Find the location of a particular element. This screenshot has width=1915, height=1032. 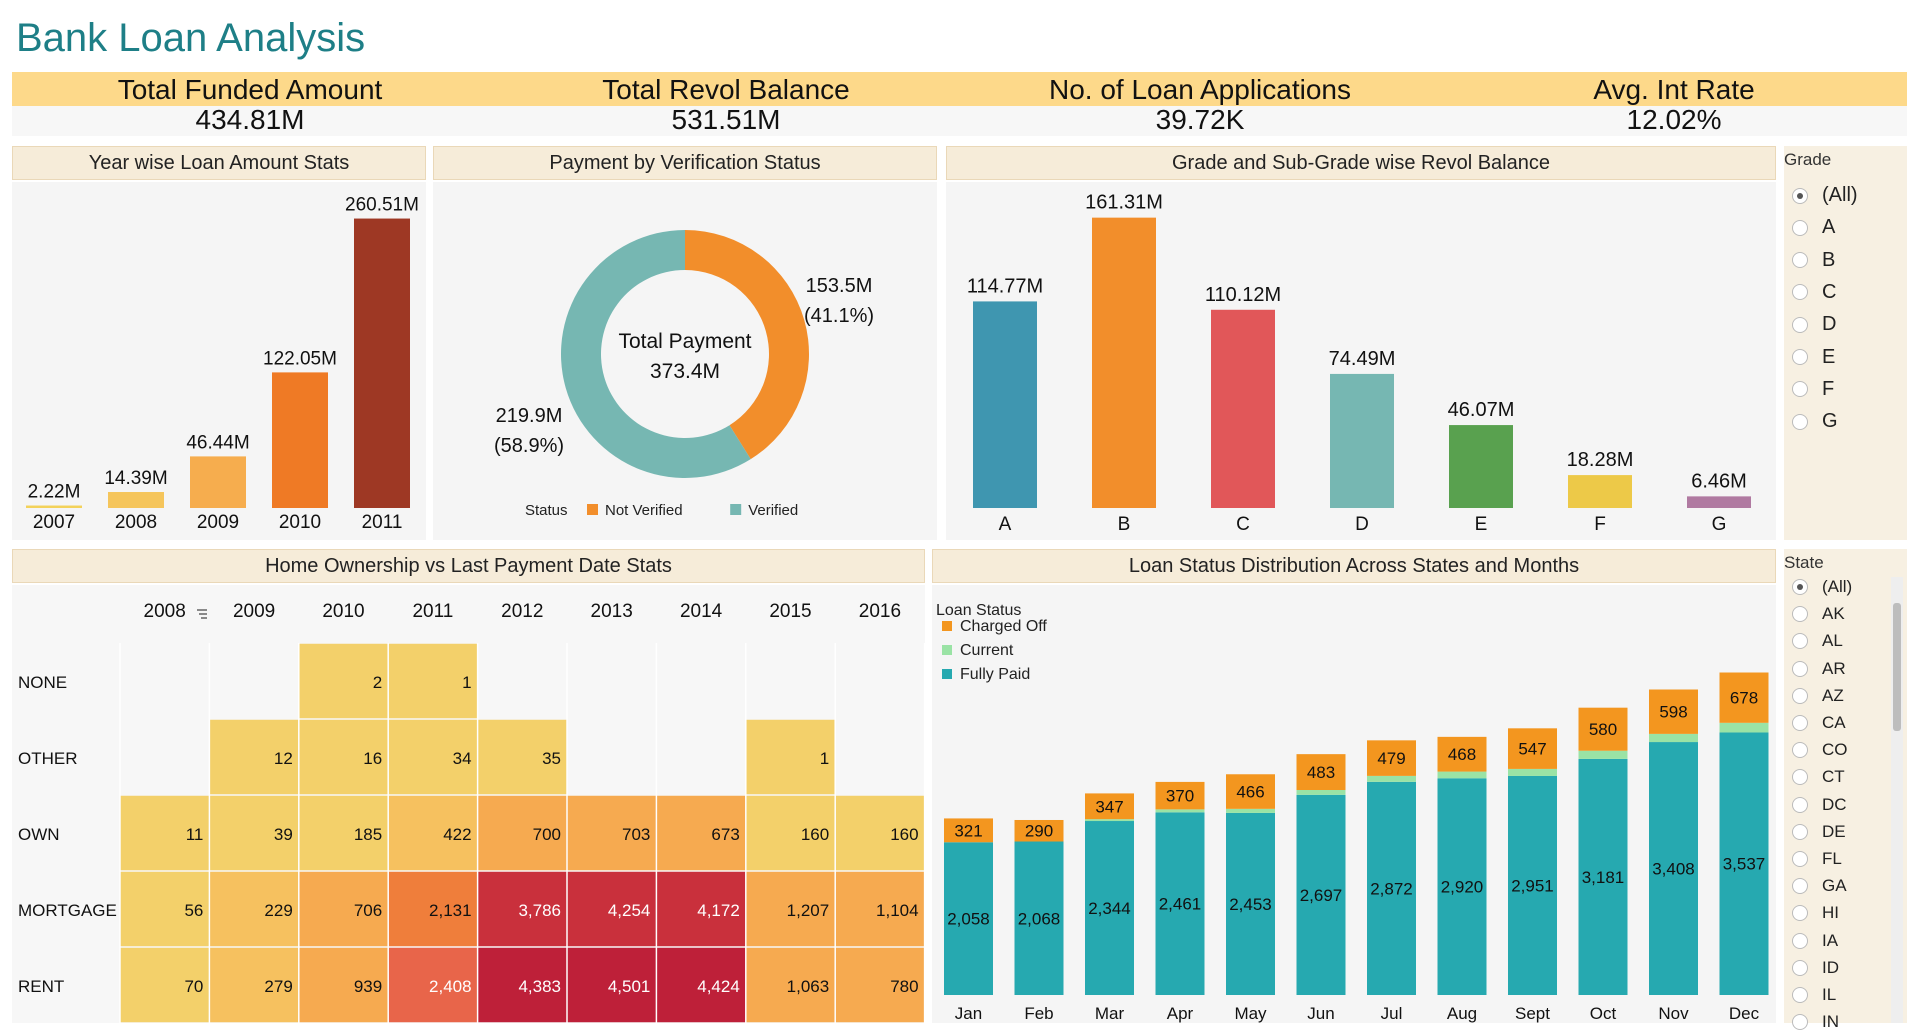

state-filter-option: AZ is located at coordinates (1818, 696).